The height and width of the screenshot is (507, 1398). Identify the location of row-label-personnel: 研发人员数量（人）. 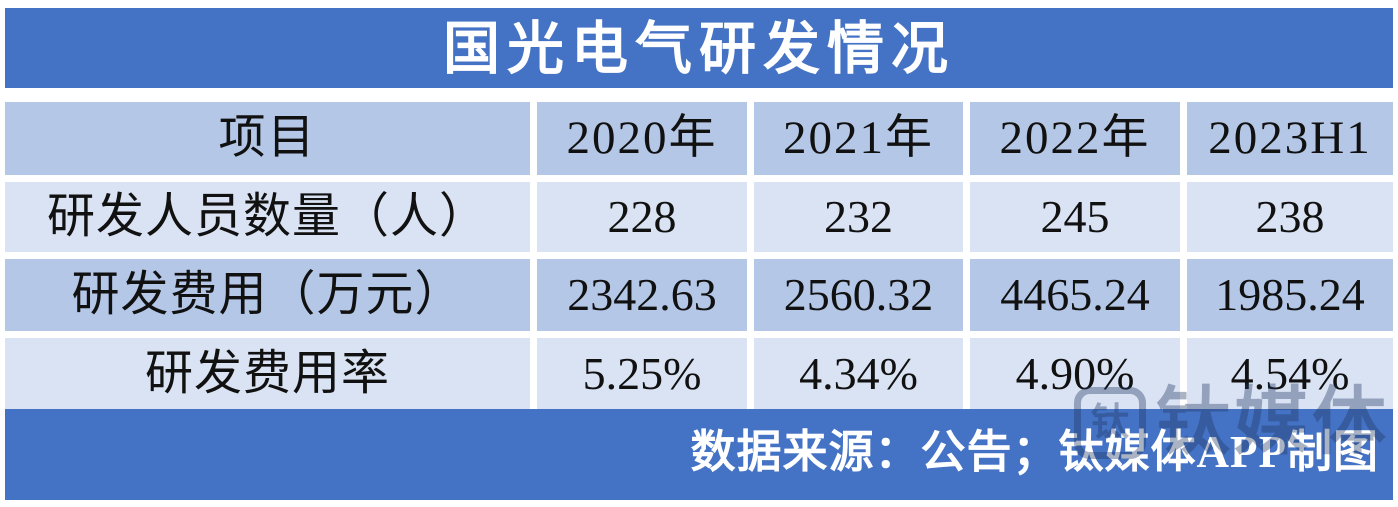
(267, 217).